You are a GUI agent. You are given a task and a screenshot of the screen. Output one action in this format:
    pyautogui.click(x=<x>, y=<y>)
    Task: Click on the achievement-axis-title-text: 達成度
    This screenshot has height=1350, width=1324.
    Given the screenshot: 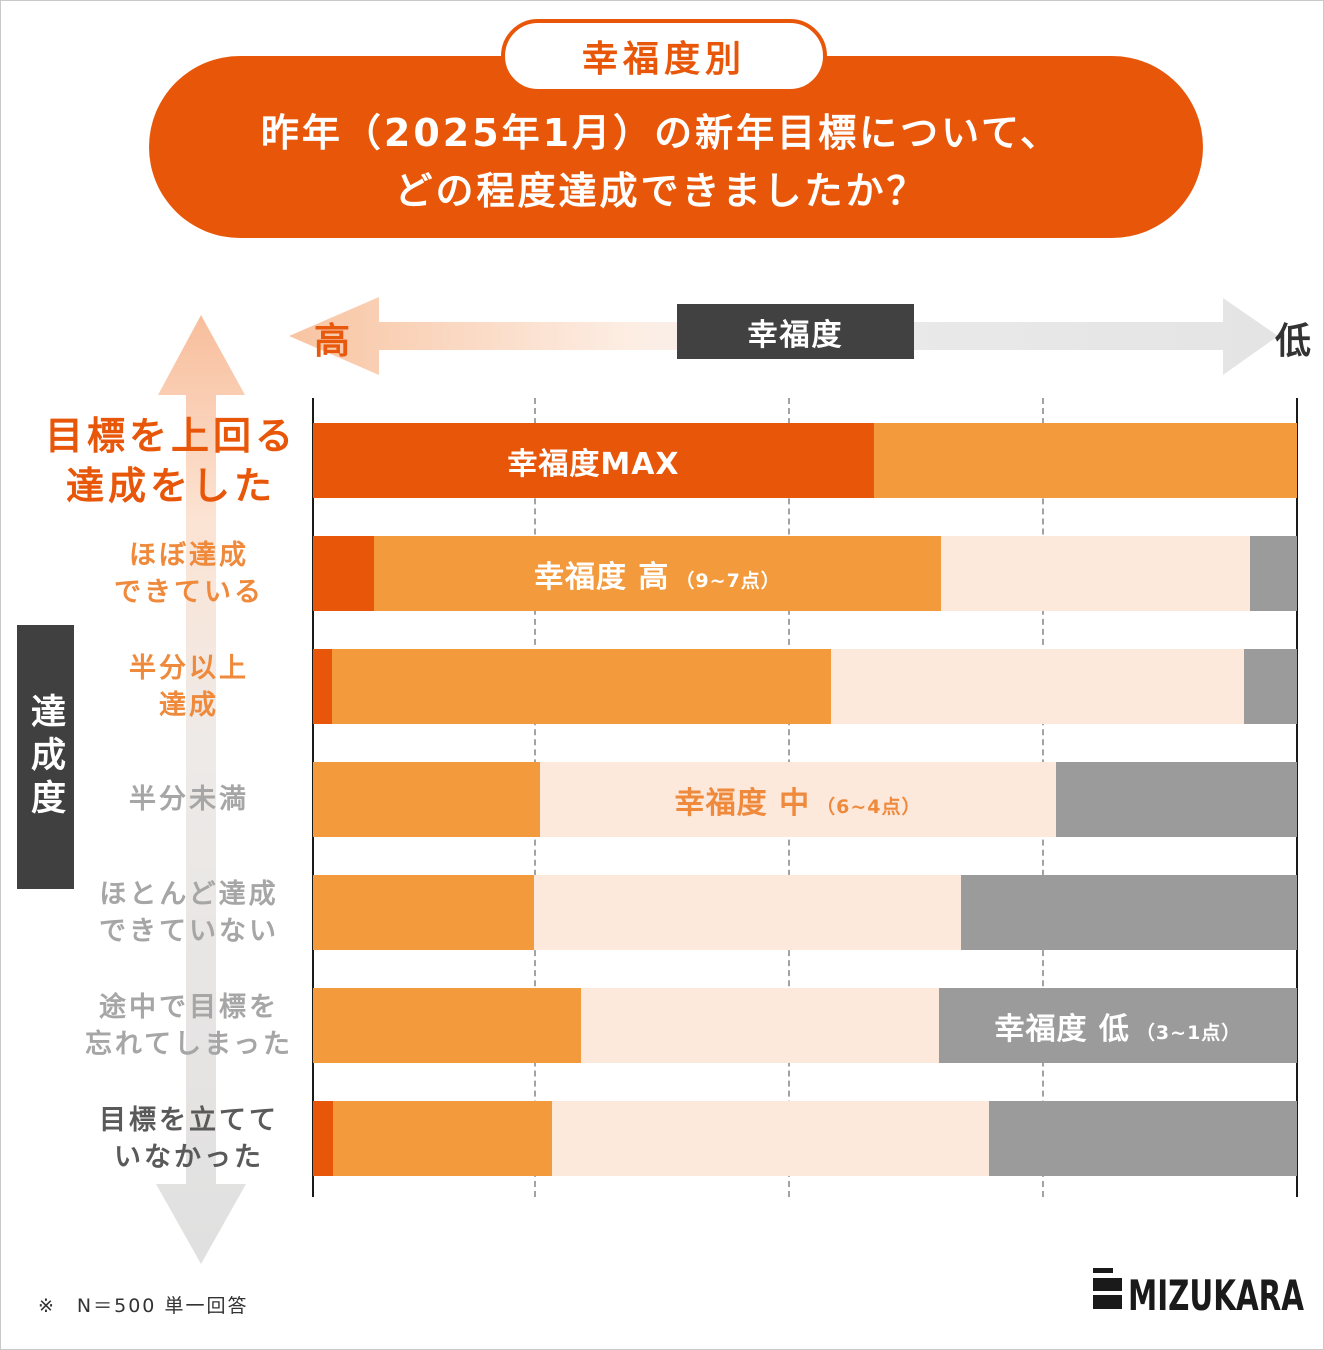 What is the action you would take?
    pyautogui.click(x=45, y=757)
    